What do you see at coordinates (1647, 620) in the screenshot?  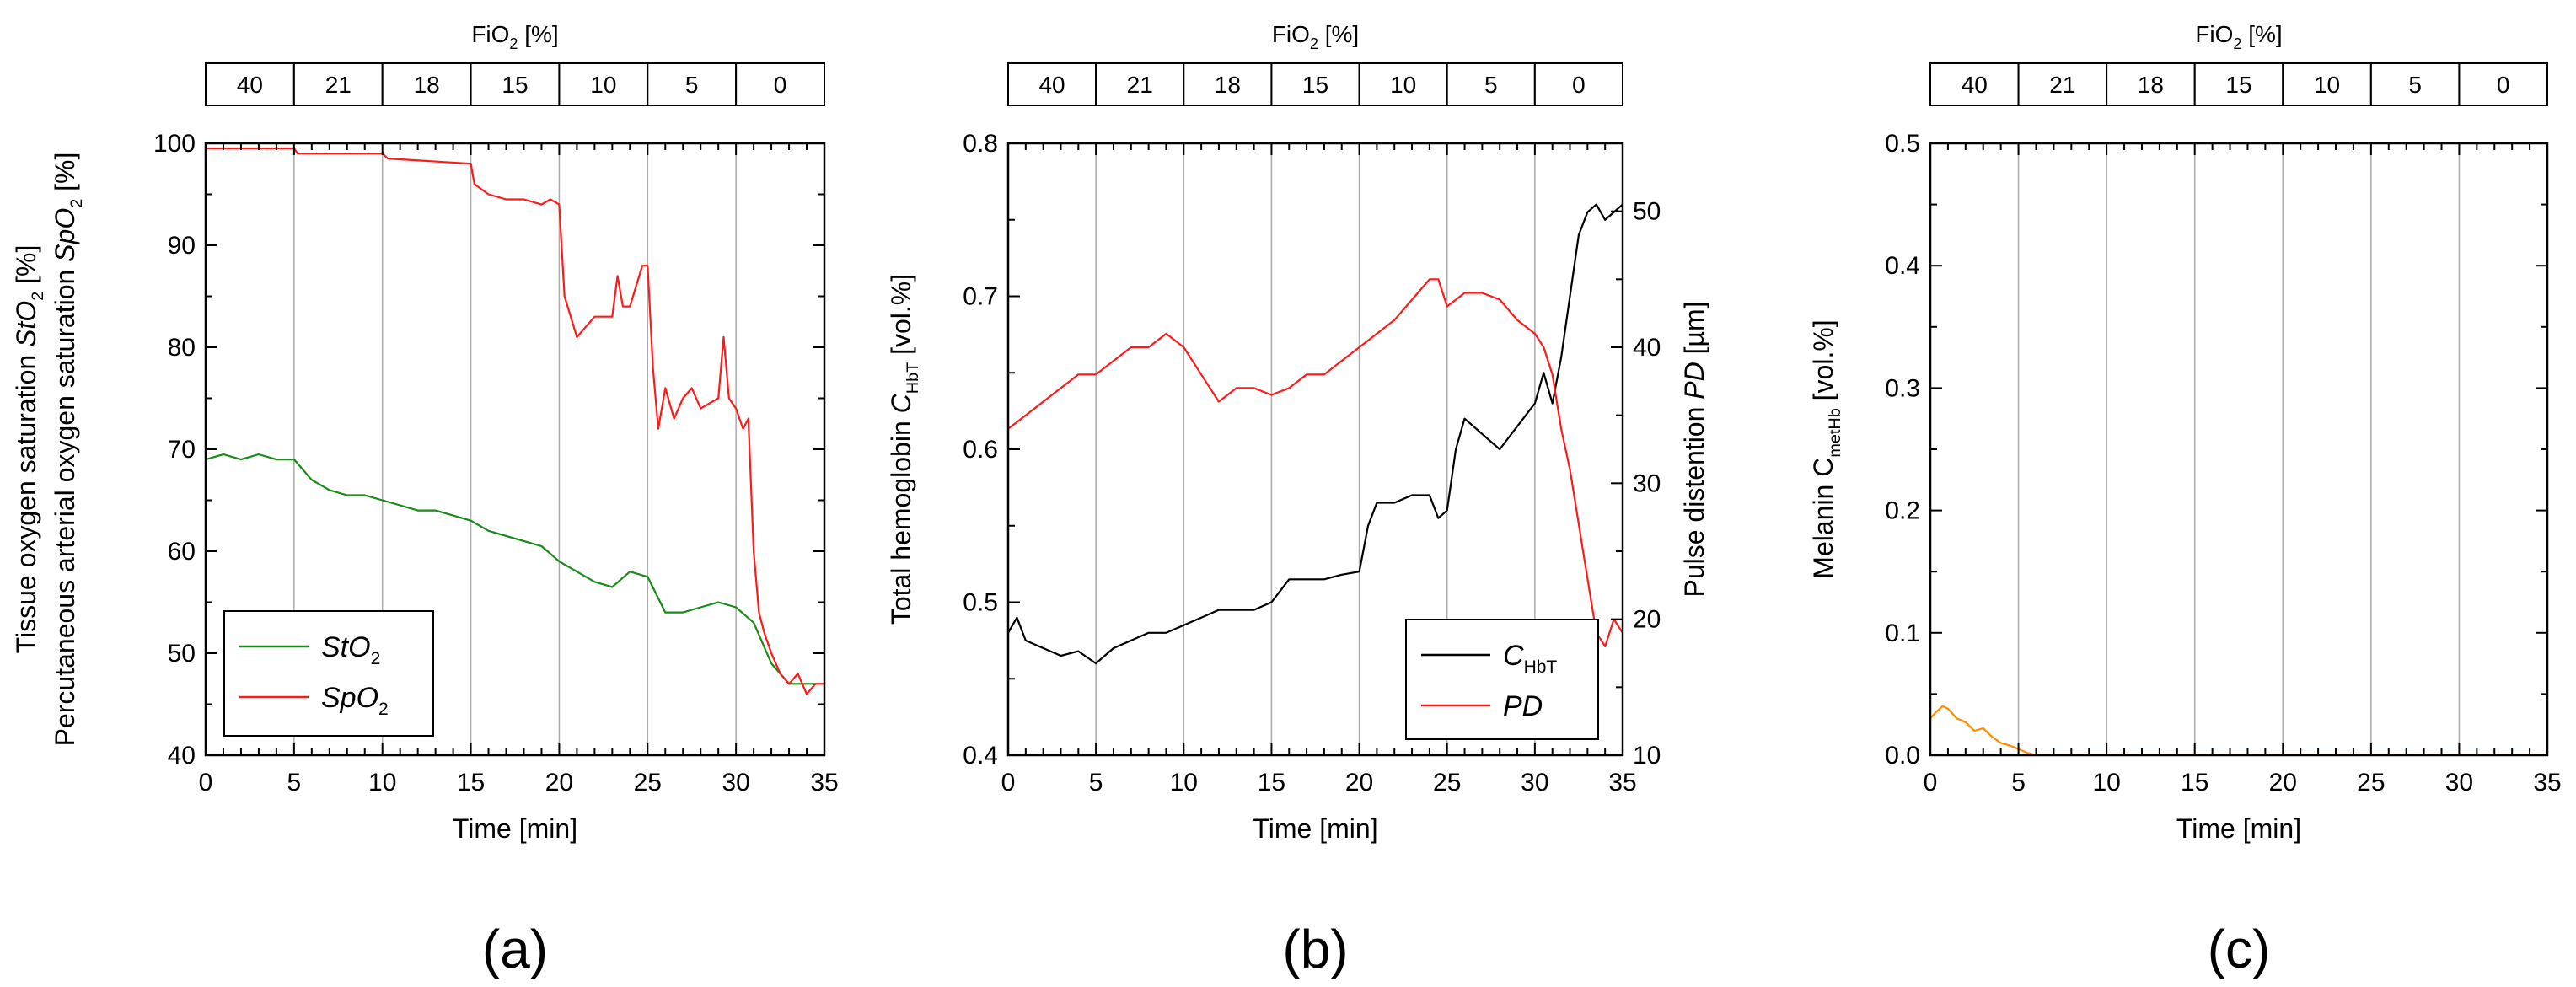 I see `y2-tick-label: 20` at bounding box center [1647, 620].